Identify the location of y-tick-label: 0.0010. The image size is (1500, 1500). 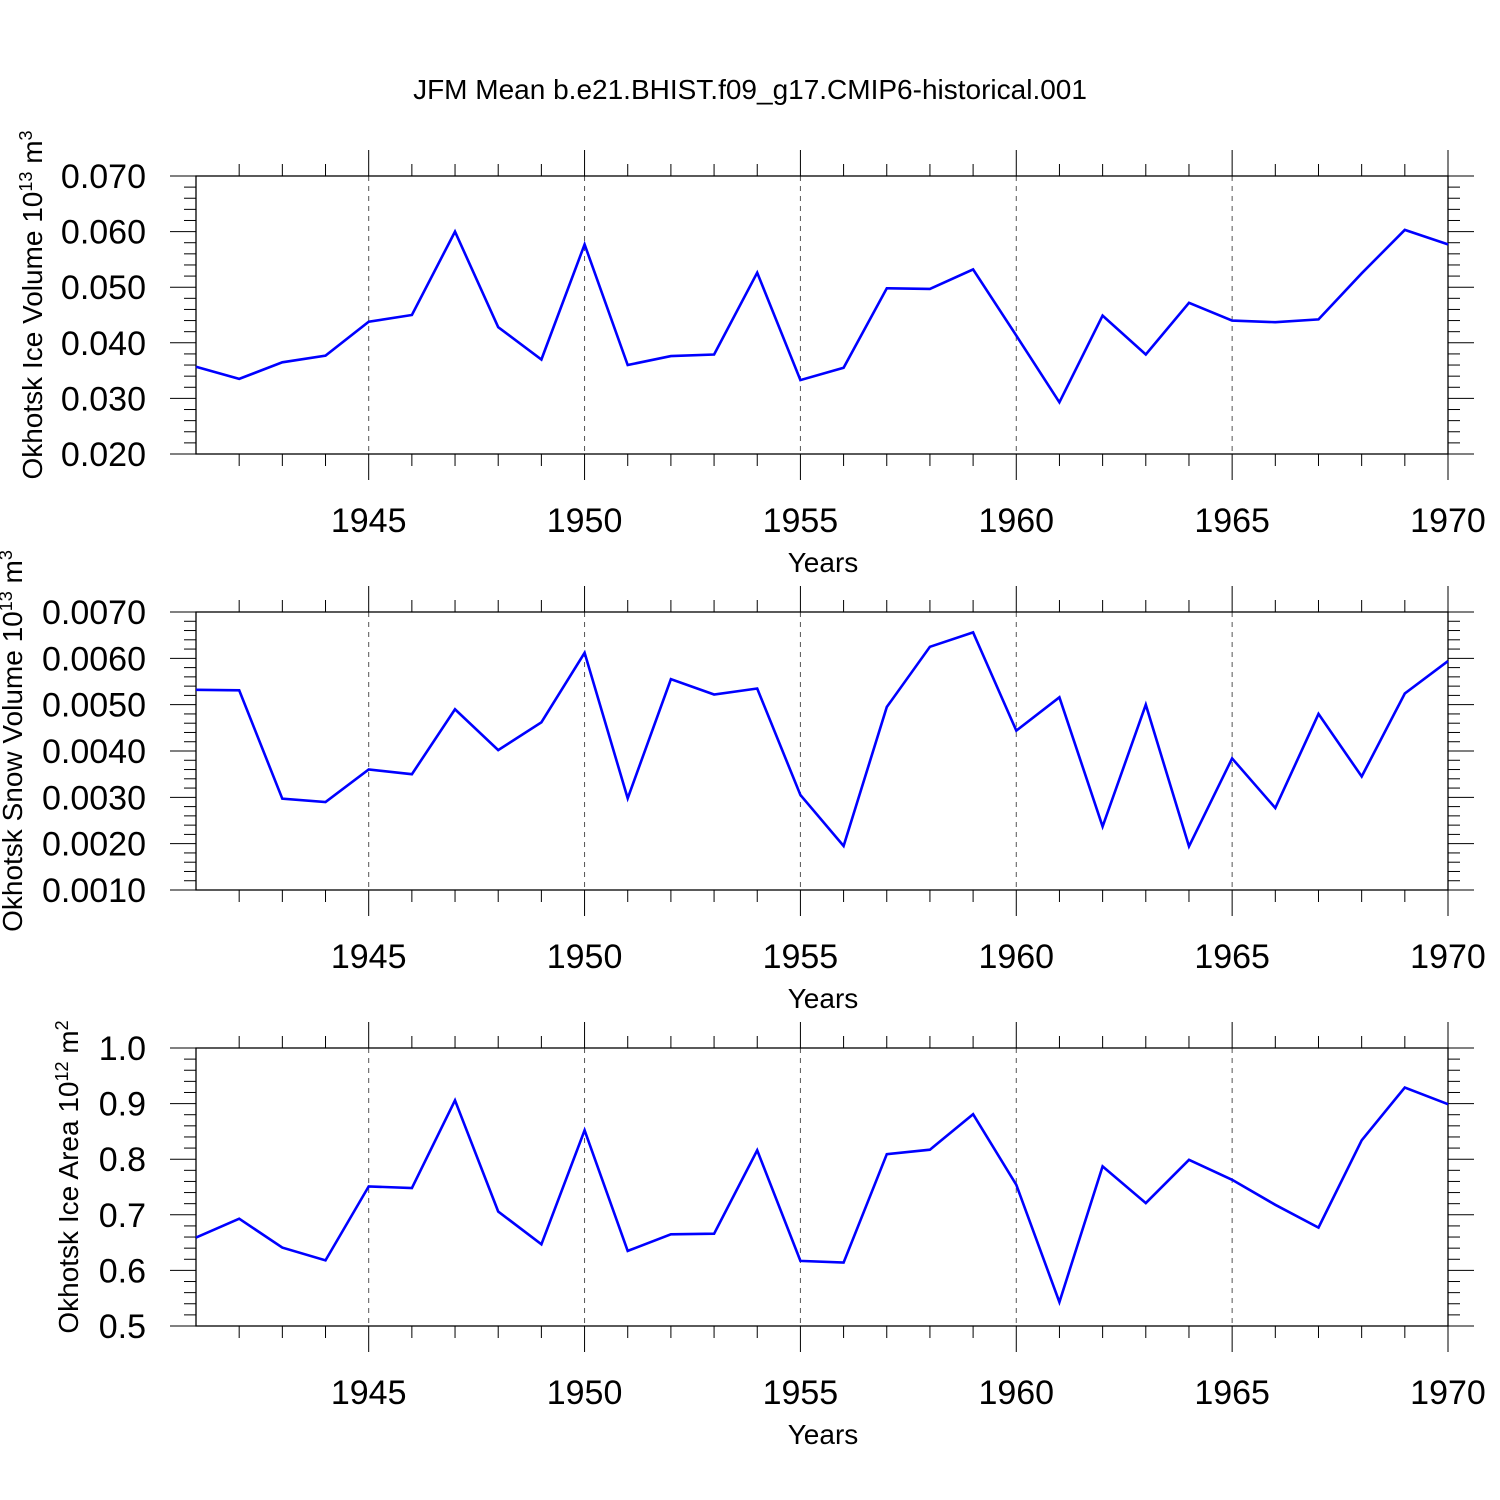
(94, 891).